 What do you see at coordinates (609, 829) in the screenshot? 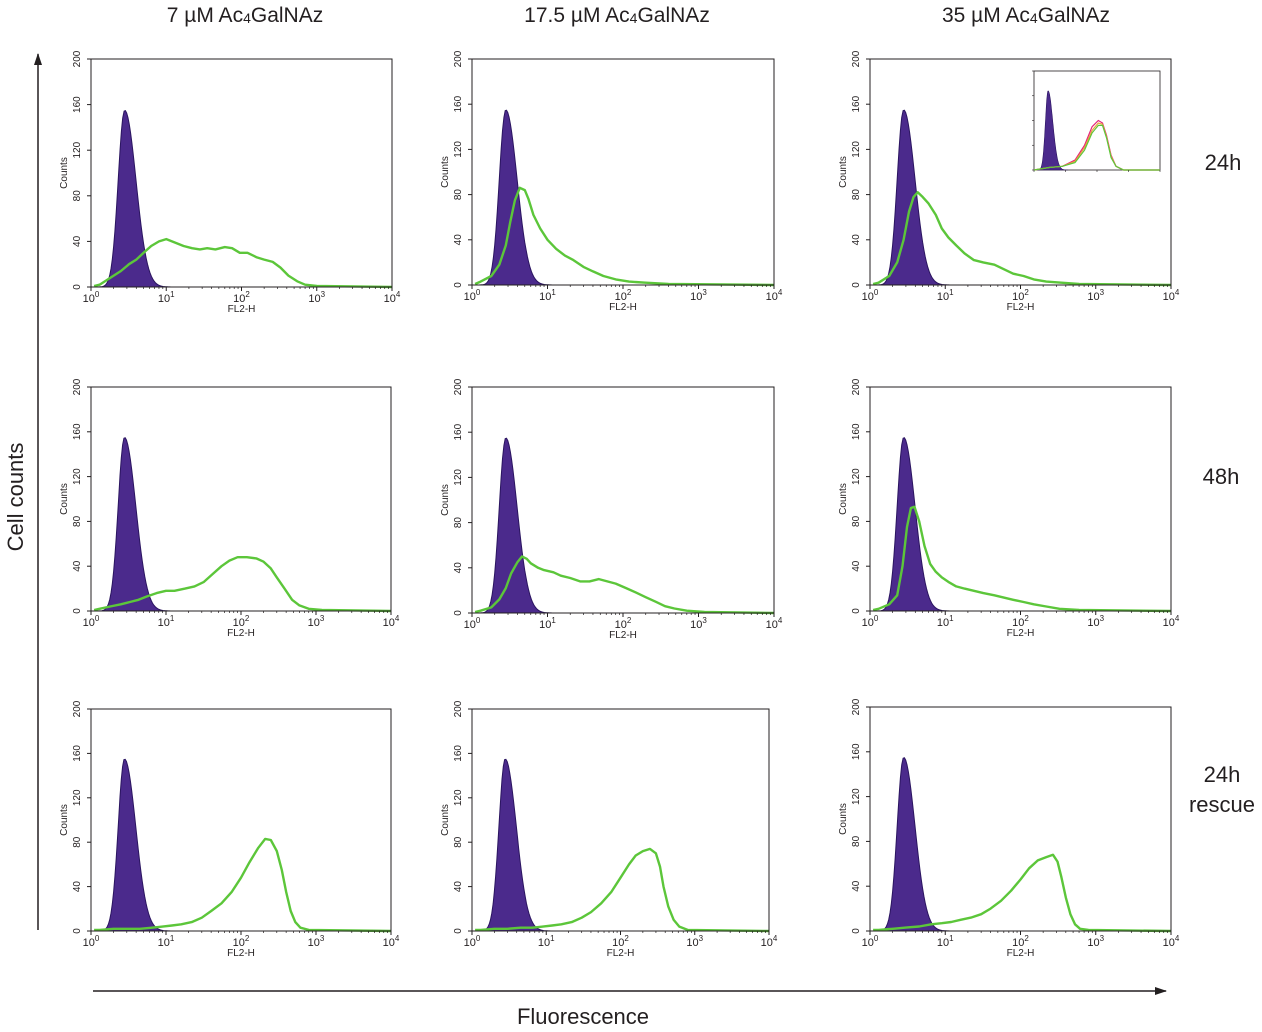
I see `histogram-panel-r2-c1: 10⁰ 10¹ 10² 10³ 10⁴ FL2-H 0 40 80 120 160 200 Counts` at bounding box center [609, 829].